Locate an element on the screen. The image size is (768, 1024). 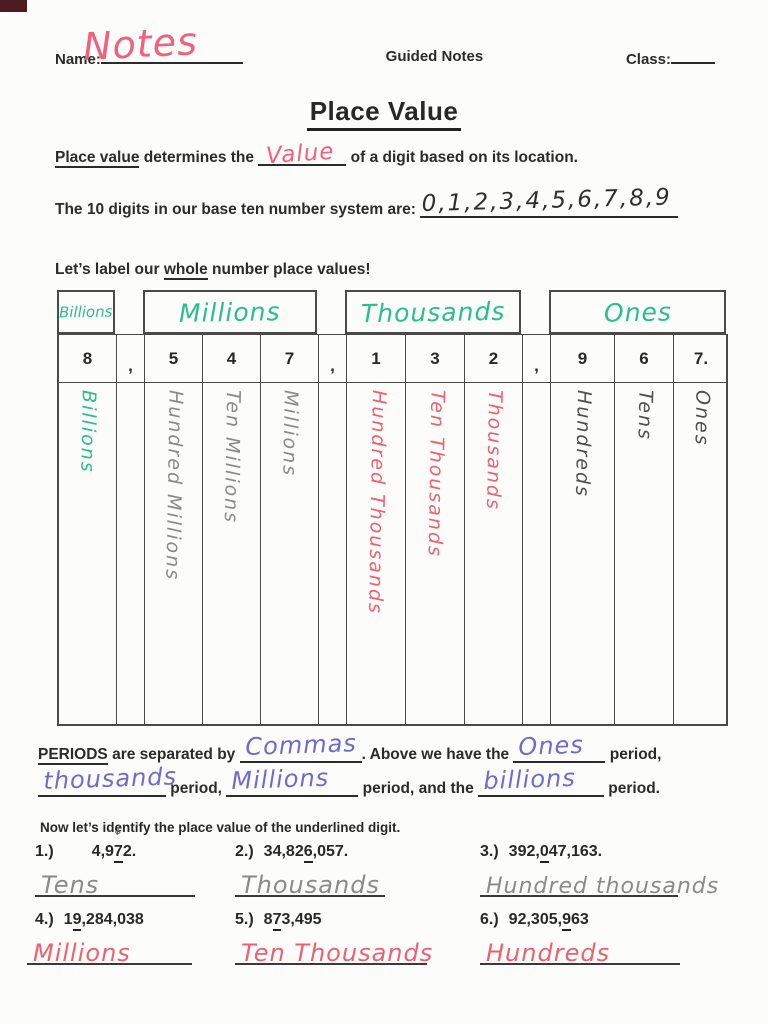
underlined-digit: 7 ↓ is located at coordinates (118, 842).